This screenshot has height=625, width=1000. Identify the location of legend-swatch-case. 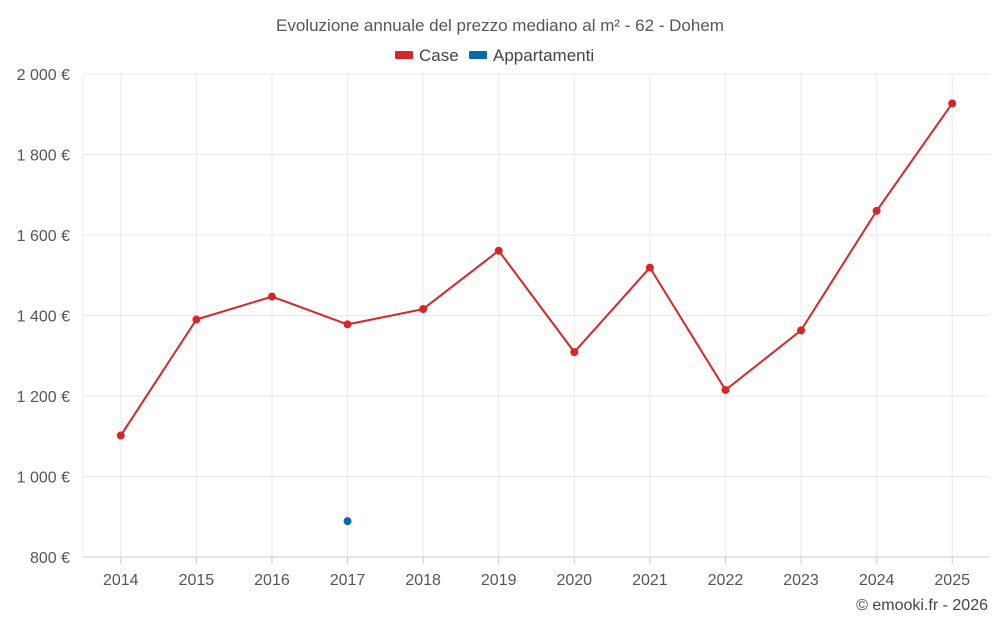
(404, 55).